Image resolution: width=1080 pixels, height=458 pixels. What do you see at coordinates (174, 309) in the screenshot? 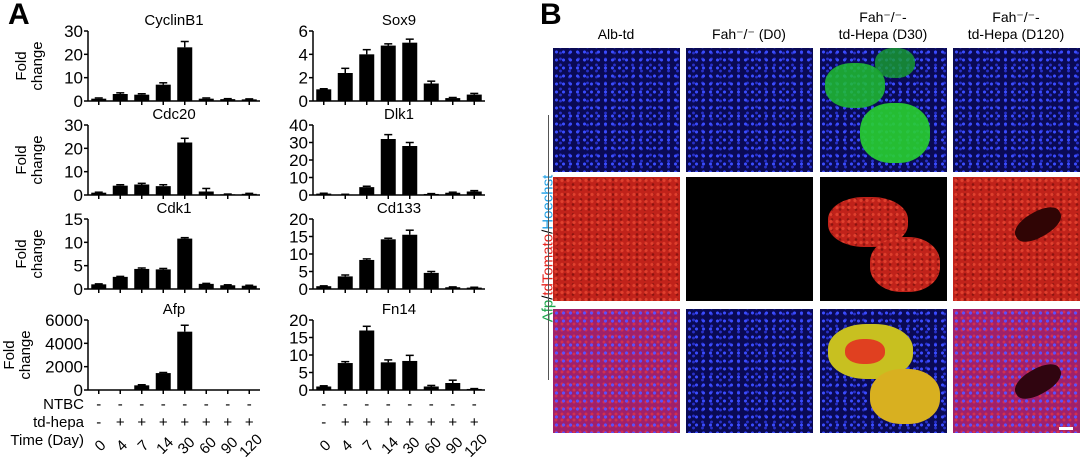
I see `chart-title: Afp` at bounding box center [174, 309].